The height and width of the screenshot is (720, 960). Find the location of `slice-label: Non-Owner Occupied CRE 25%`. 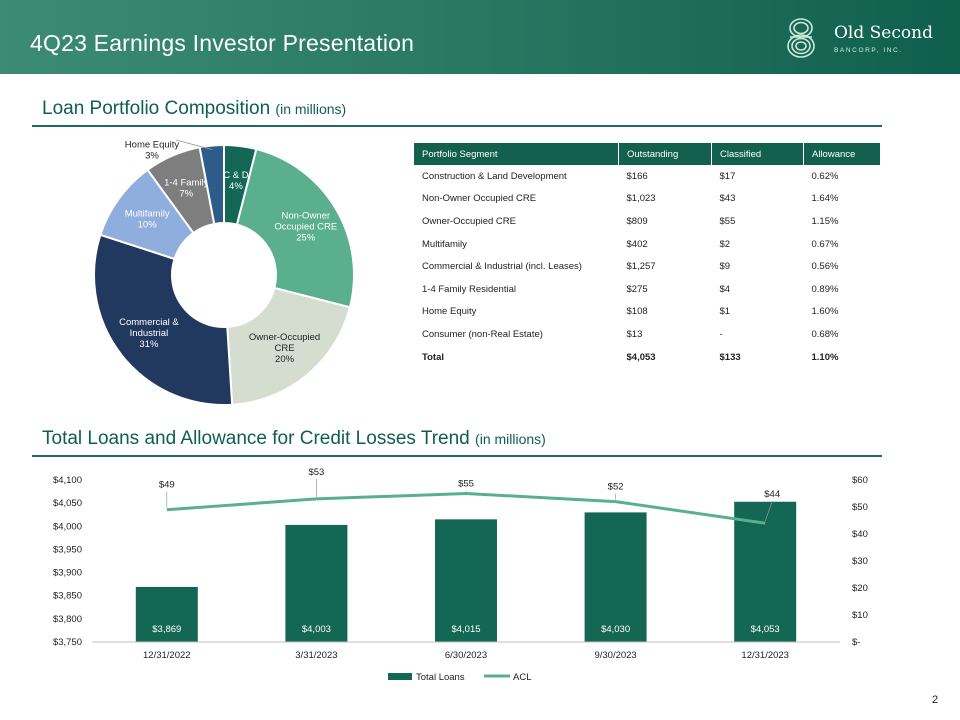

slice-label: Non-Owner Occupied CRE 25% is located at coordinates (305, 227).